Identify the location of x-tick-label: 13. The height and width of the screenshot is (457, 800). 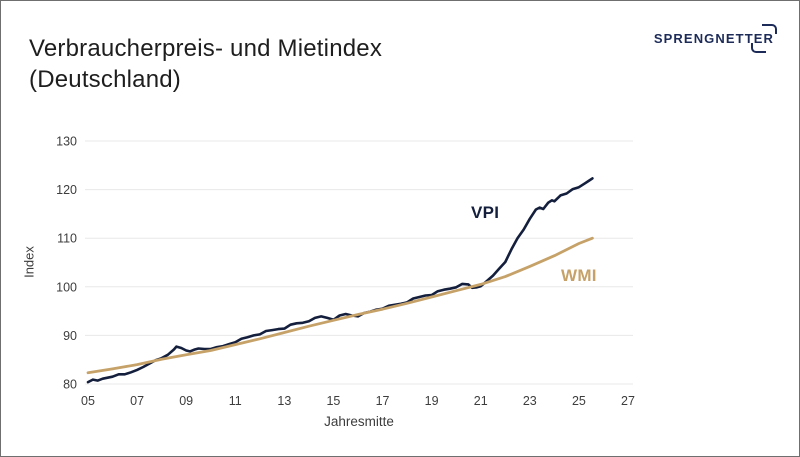
(284, 401).